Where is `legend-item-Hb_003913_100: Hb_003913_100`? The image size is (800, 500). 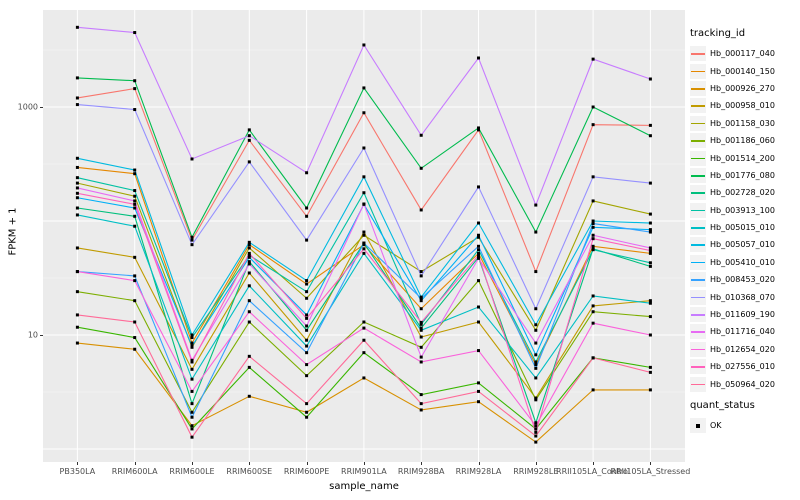
legend-item-Hb_003913_100: Hb_003913_100 is located at coordinates (744, 210).